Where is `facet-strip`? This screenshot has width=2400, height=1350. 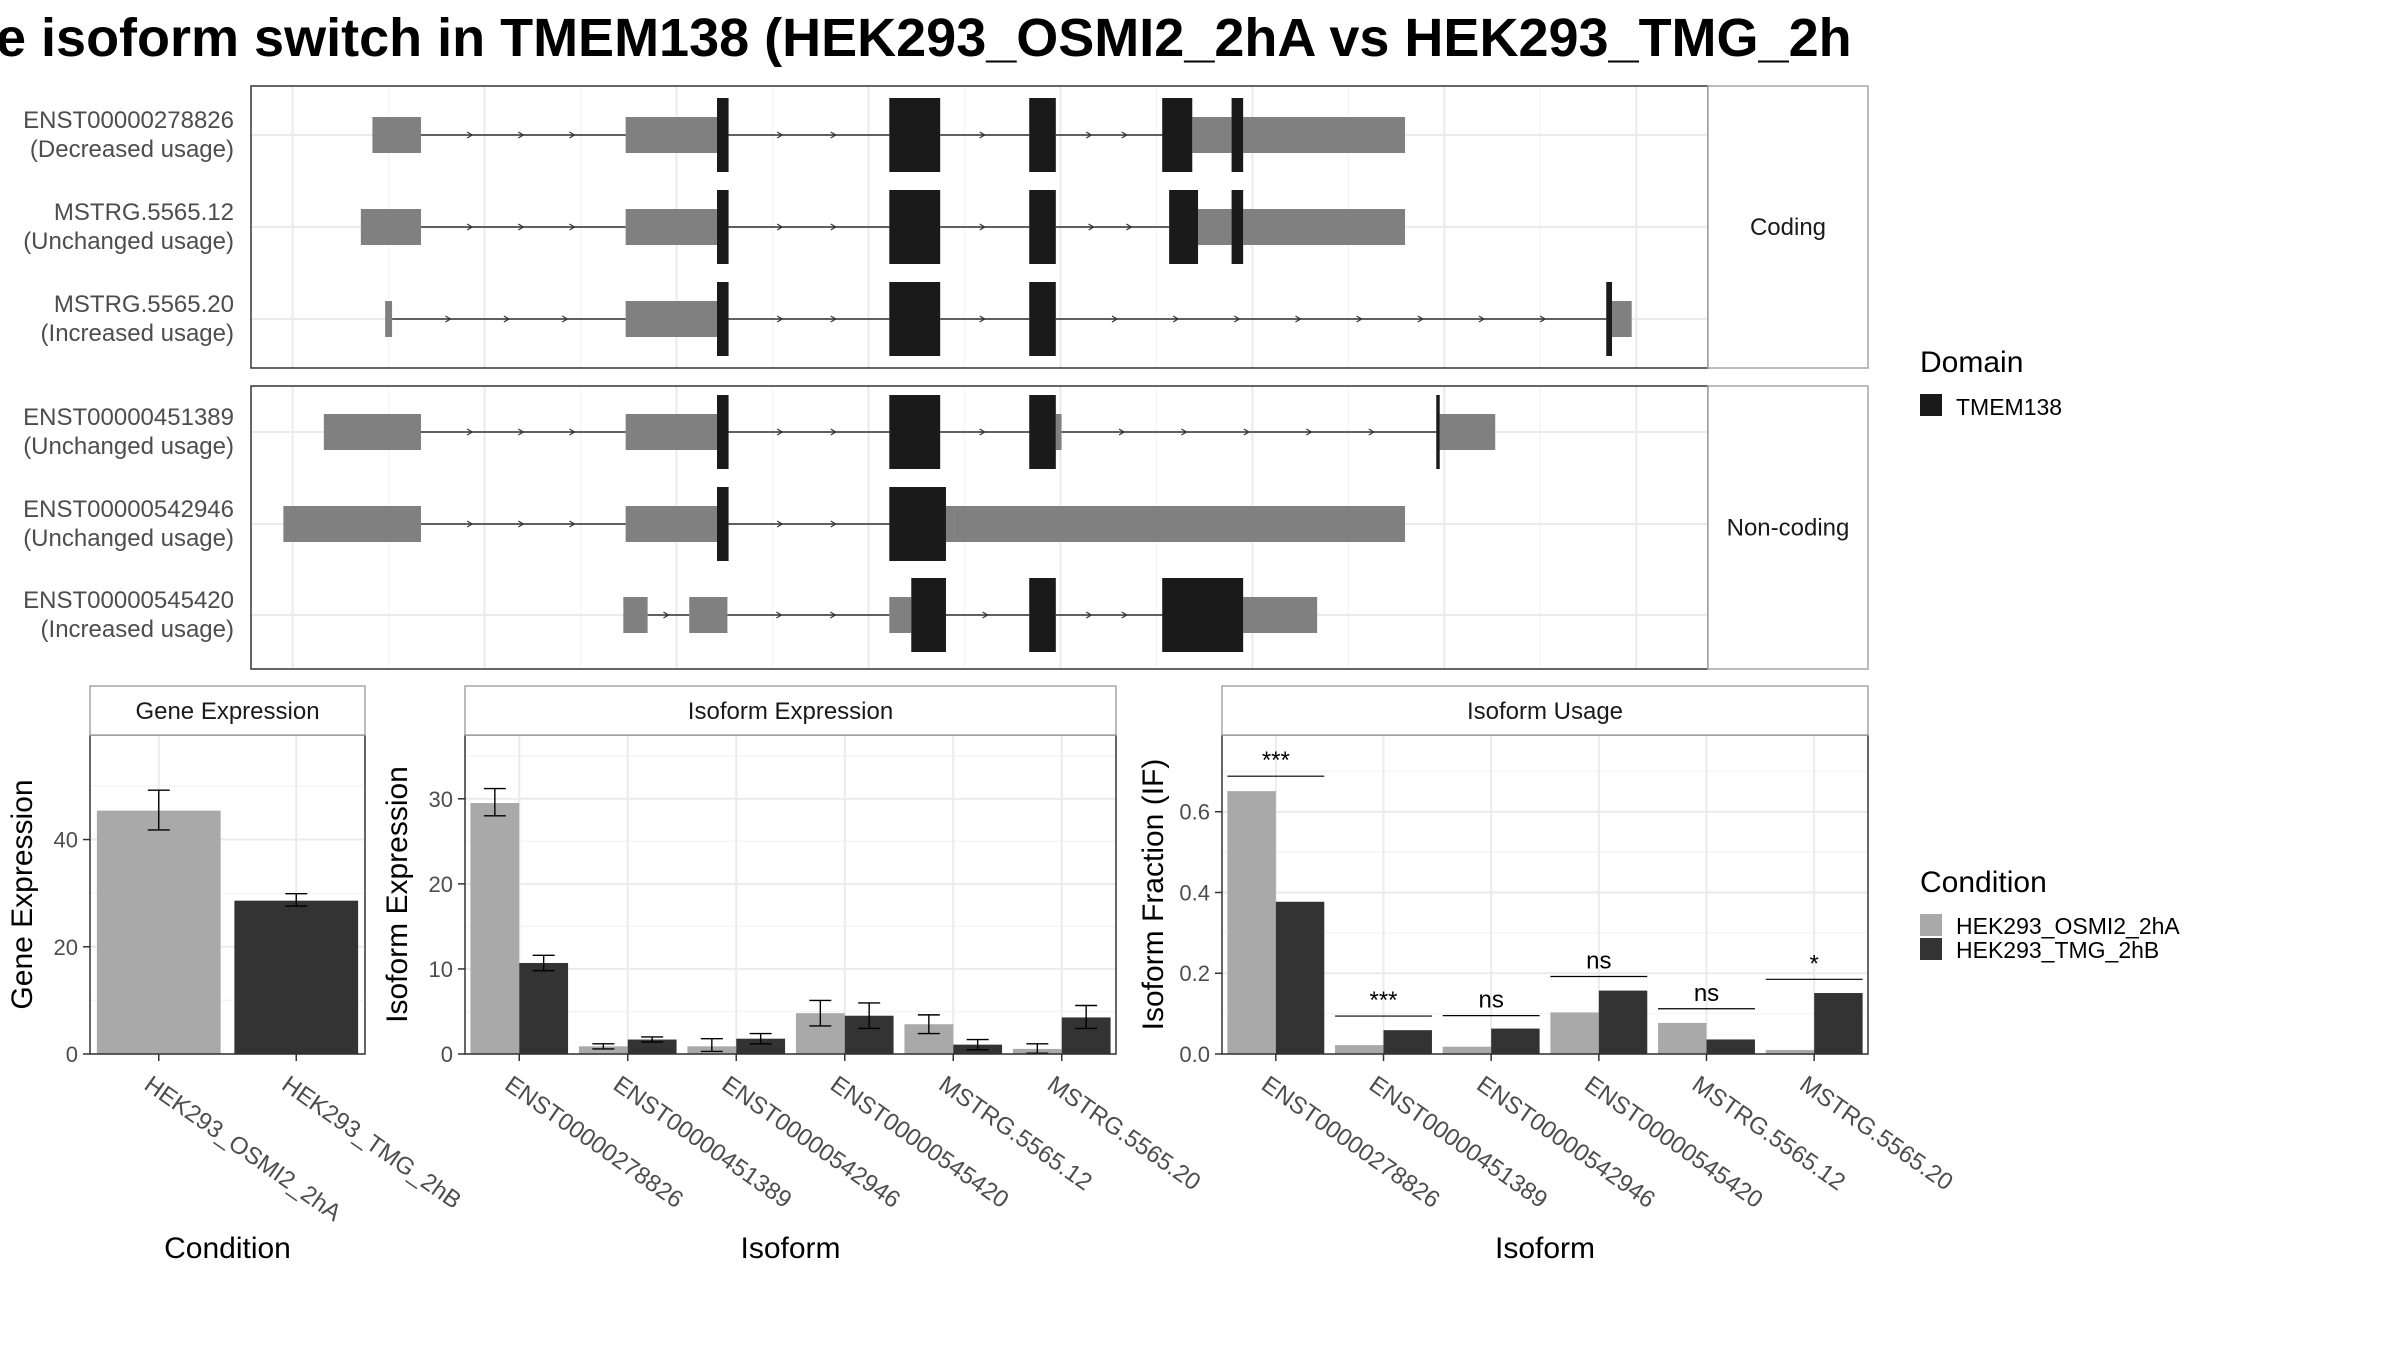 facet-strip is located at coordinates (1788, 527).